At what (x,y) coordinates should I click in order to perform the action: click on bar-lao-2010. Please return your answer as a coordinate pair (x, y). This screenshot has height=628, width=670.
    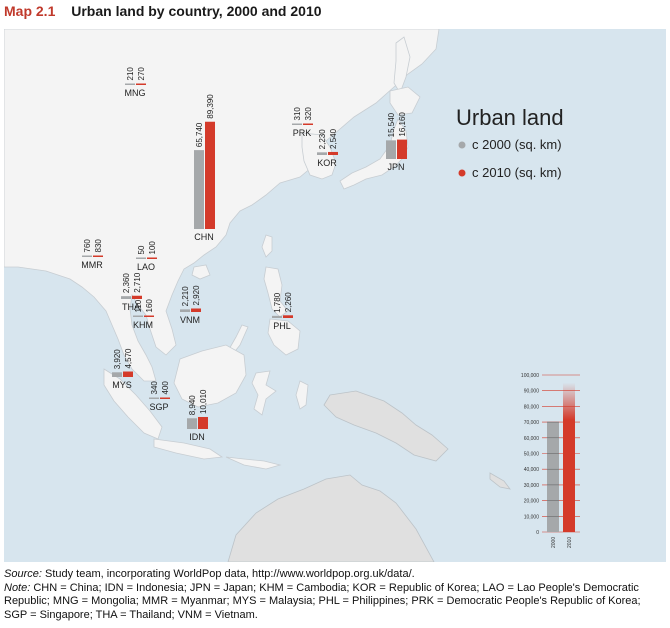
    Looking at the image, I should click on (152, 258).